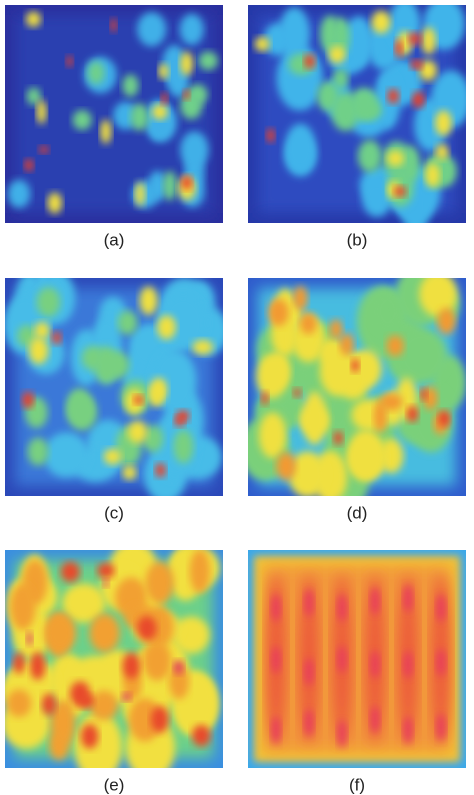  What do you see at coordinates (357, 784) in the screenshot?
I see `panel-label: (f)` at bounding box center [357, 784].